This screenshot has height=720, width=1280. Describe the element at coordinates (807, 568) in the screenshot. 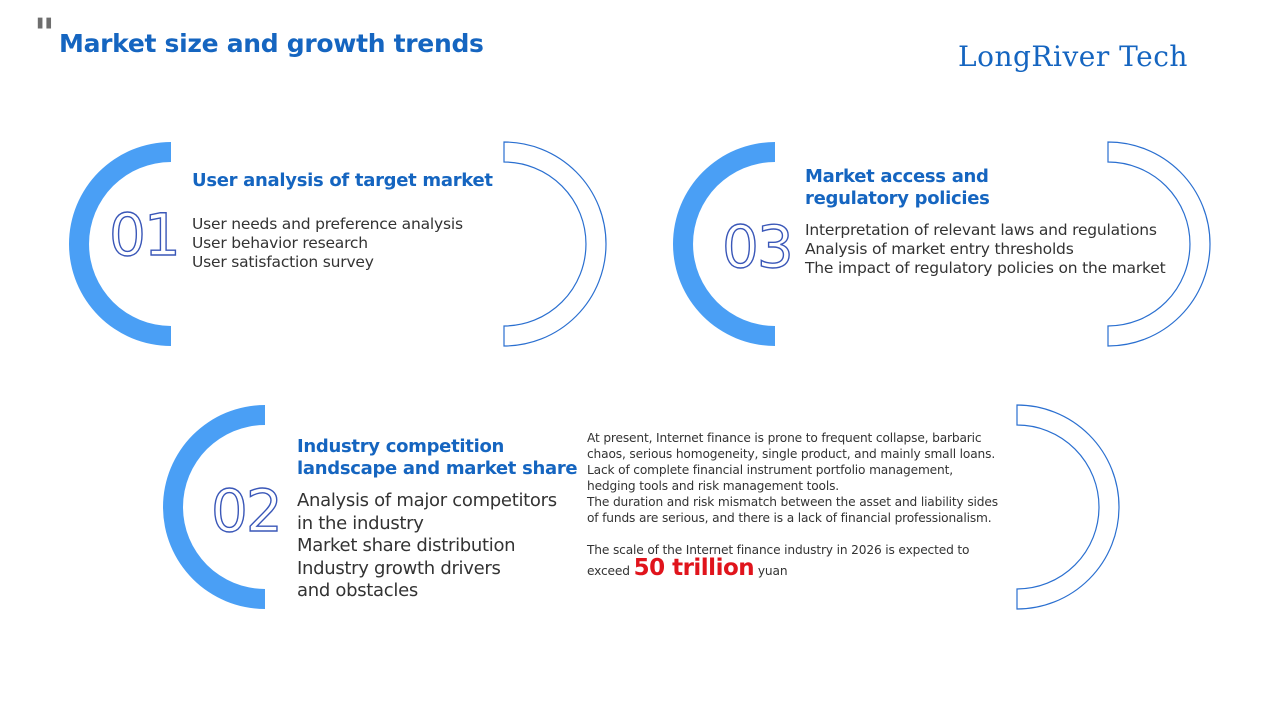

I see `forecast-value-line: exceed 50 trillion yuan` at that location.